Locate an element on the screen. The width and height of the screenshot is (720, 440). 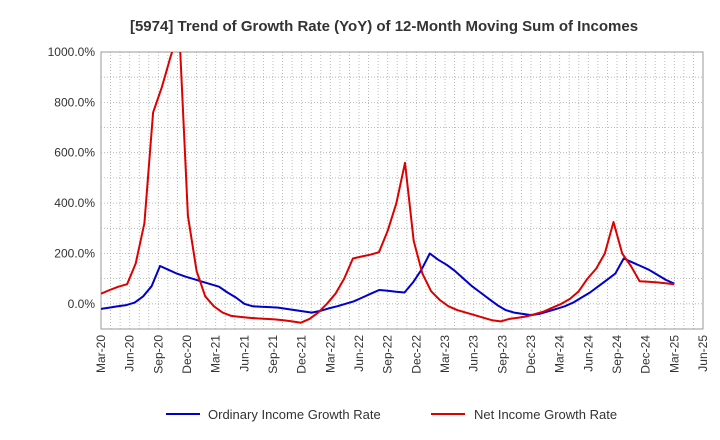
x-tick-label: Jun-21 is located at coordinates (244, 353).